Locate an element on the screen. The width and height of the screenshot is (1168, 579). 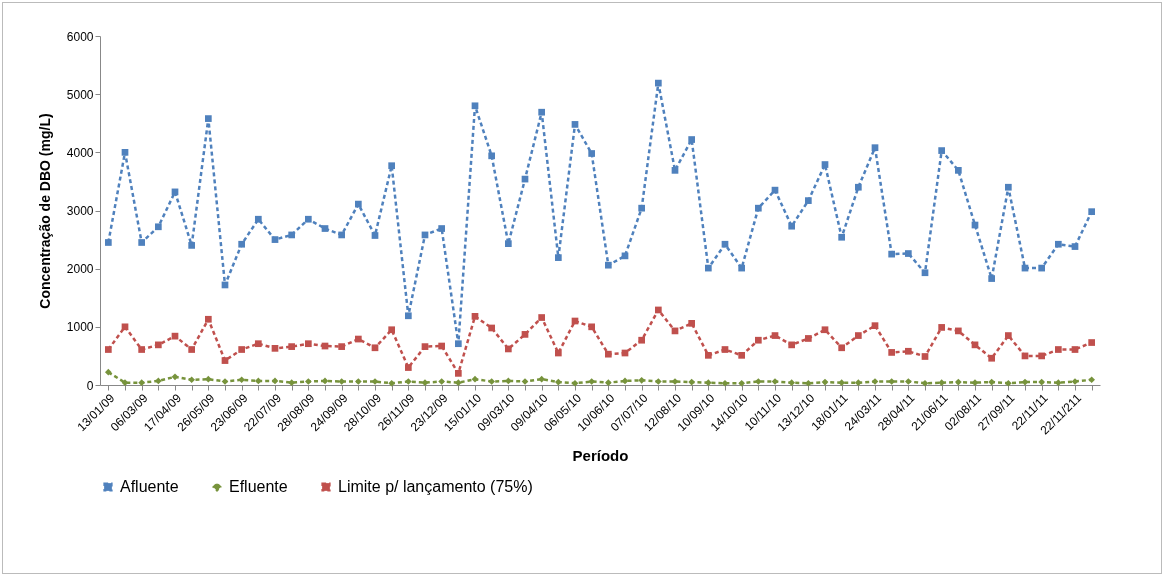
legend-label: Limite p/ lançamento (75%) is located at coordinates (435, 486).